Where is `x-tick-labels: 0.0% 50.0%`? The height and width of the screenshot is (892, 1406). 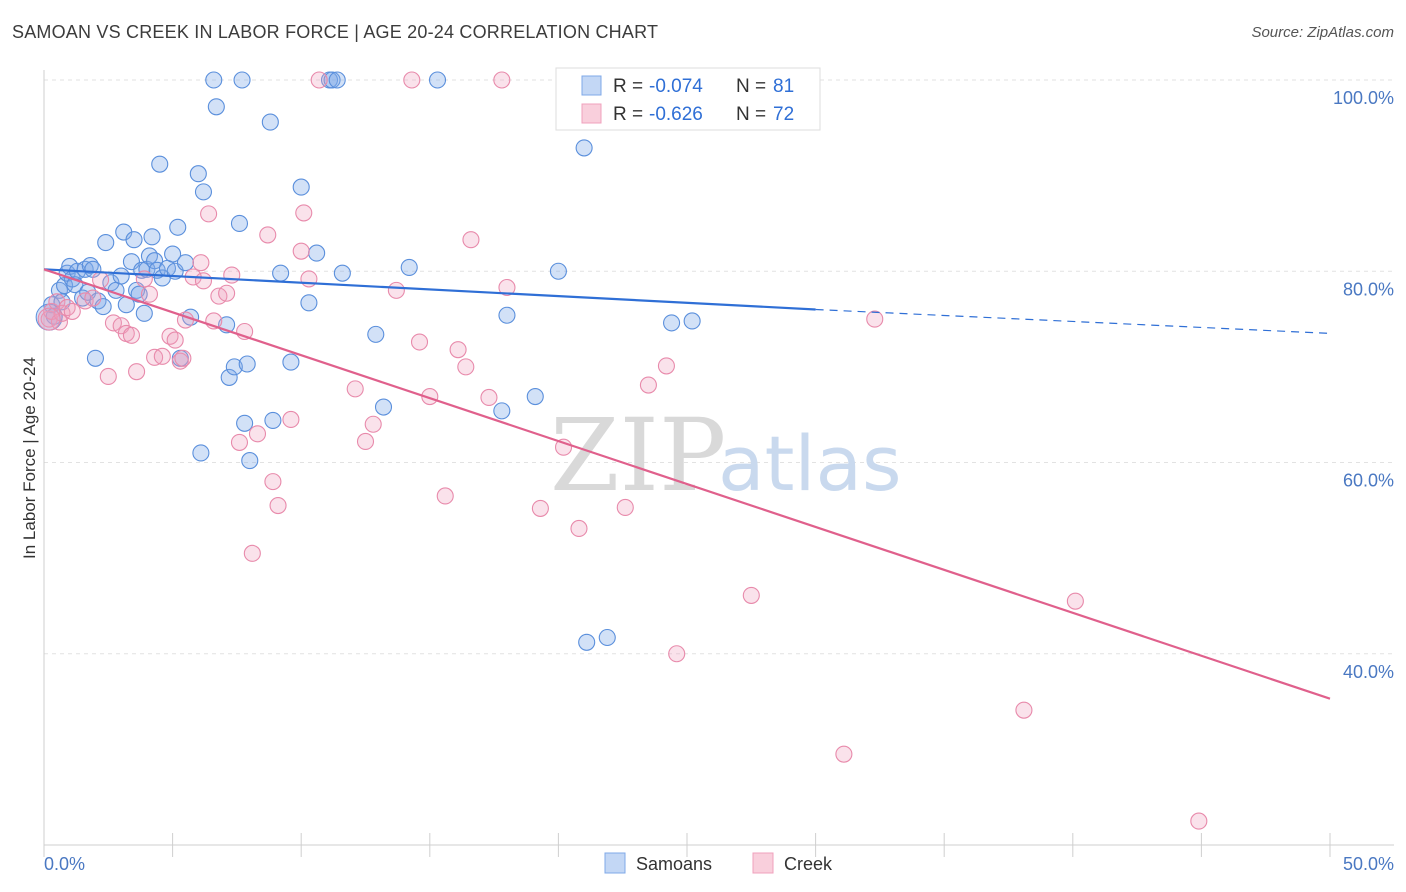 x-tick-labels: 0.0% 50.0% is located at coordinates (719, 864).